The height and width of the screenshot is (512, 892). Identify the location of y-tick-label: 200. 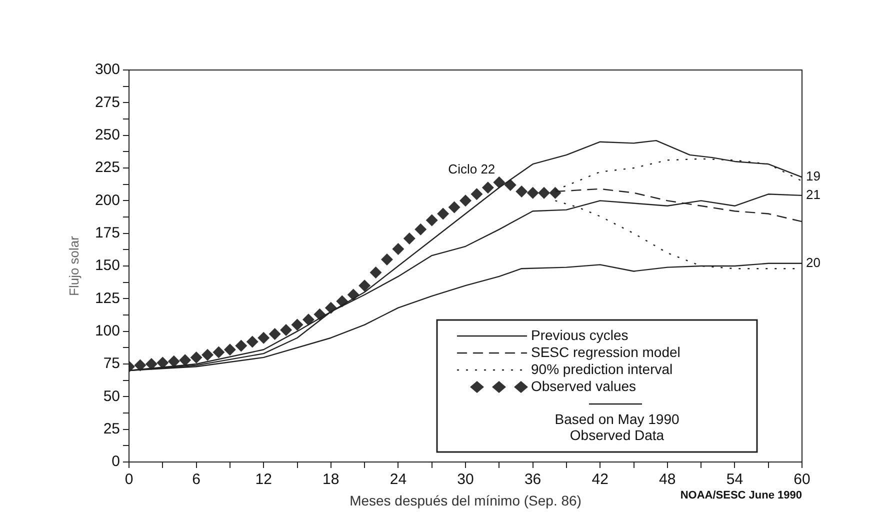
(107, 200).